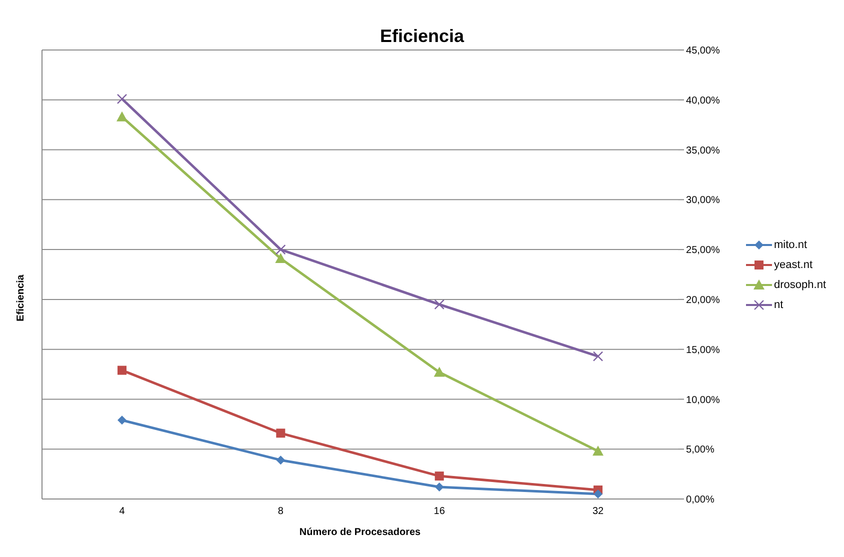 This screenshot has height=557, width=844. Describe the element at coordinates (703, 100) in the screenshot. I see `y-tick-label: 40,00%` at that location.